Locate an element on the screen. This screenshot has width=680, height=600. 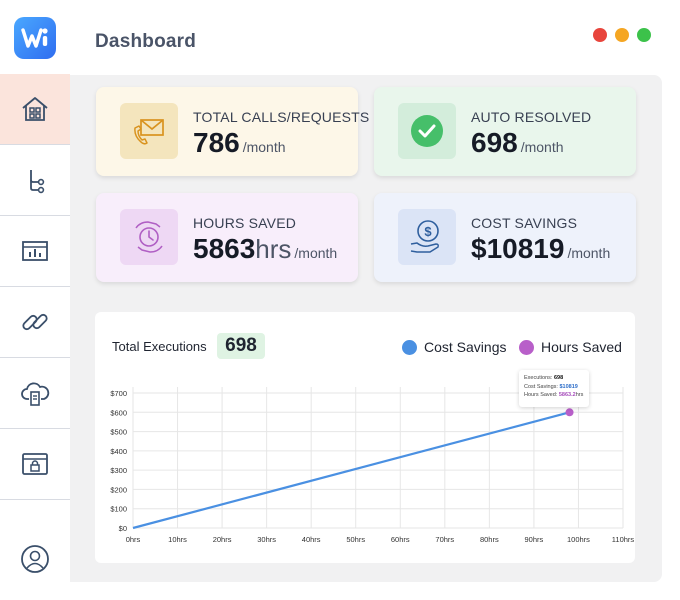
stat-card-total-calls: TOTAL CALLS/REQUESTS 786/month is located at coordinates (232, 131).